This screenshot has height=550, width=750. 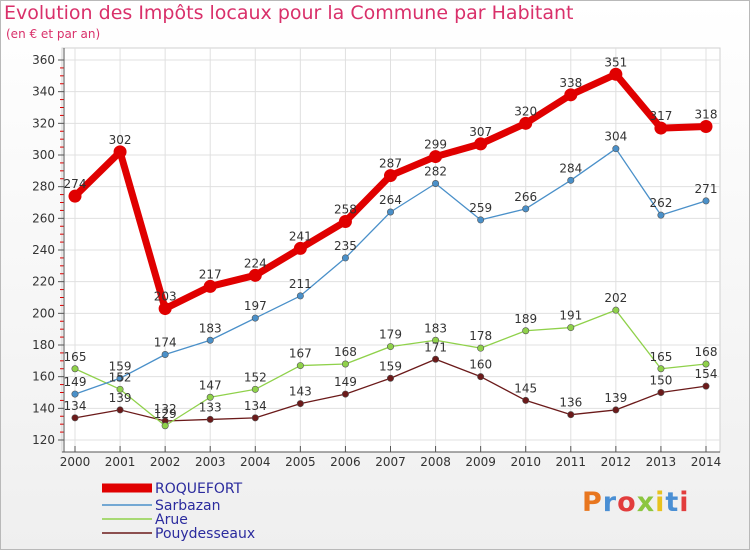 I want to click on x-tick-label: 2008, so click(x=435, y=462).